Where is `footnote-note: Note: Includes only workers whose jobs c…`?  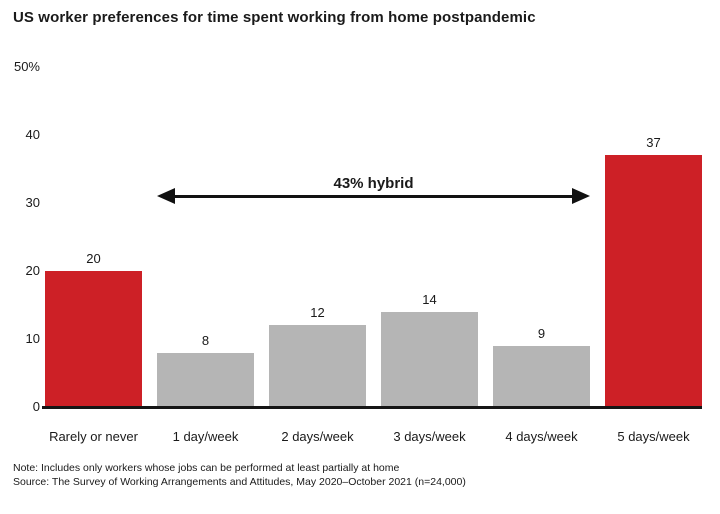
footnote-note: Note: Includes only workers whose jobs c… is located at coordinates (206, 468).